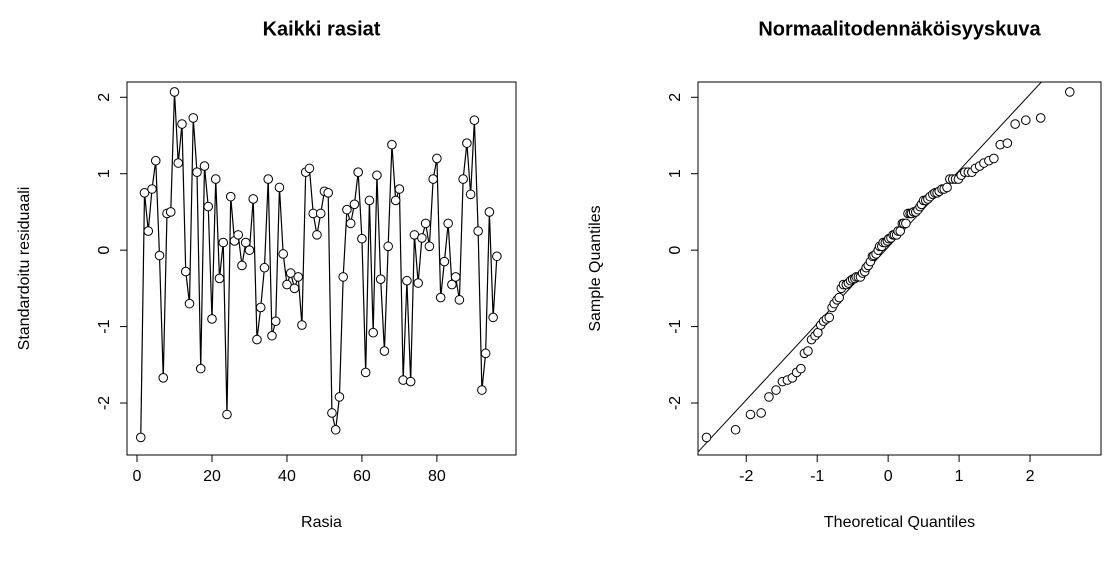 The height and width of the screenshot is (561, 1113). Describe the element at coordinates (899, 29) in the screenshot. I see `chart-title: Normaalitodennäköisyyskuva` at that location.